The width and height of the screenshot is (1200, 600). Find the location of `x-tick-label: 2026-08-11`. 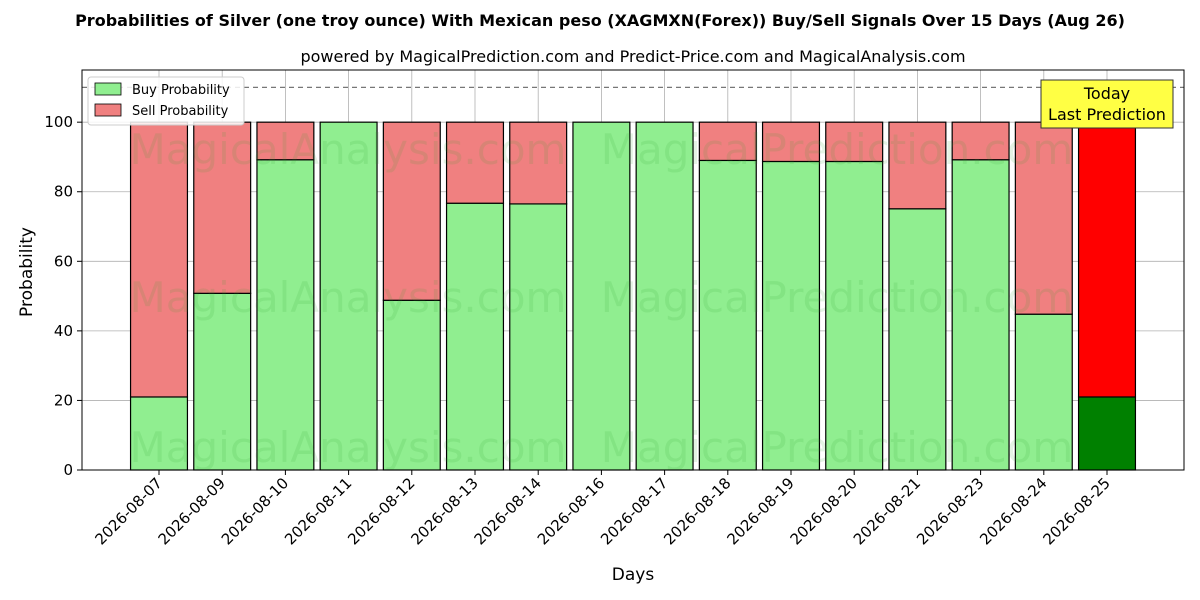

x-tick-label: 2026-08-11 is located at coordinates (318, 511).